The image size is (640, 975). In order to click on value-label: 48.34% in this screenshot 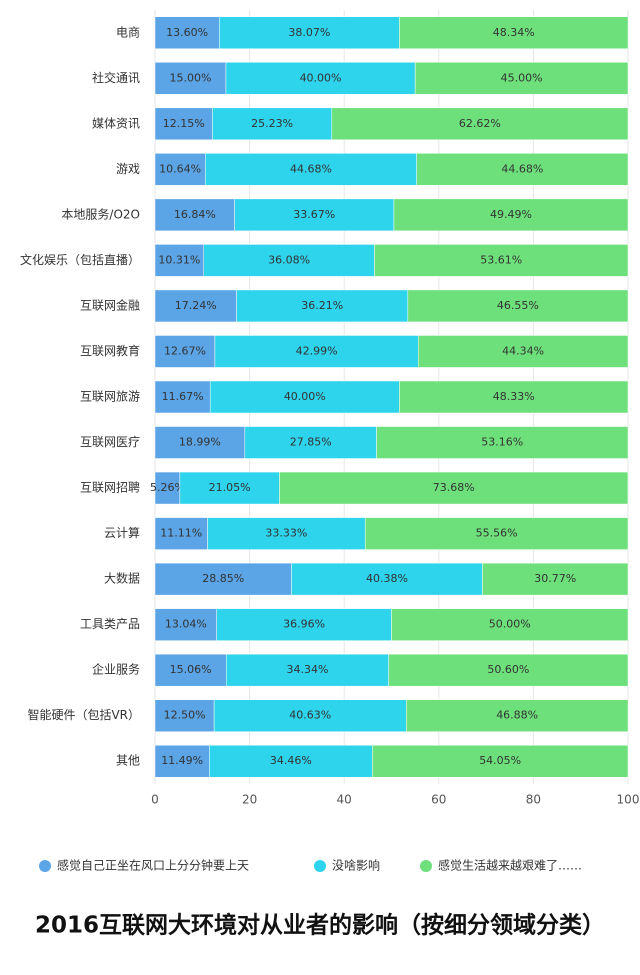, I will do `click(514, 32)`.